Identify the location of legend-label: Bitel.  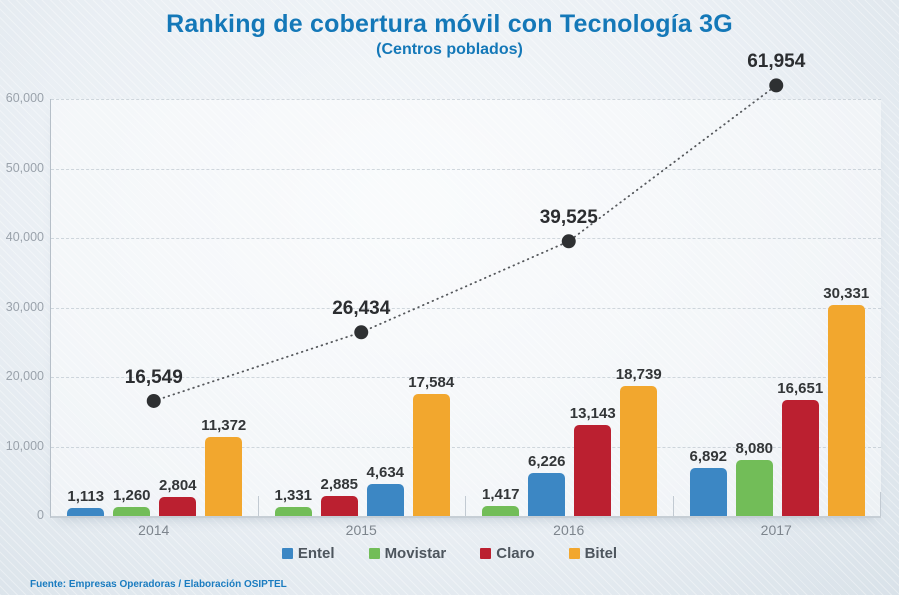
(601, 553).